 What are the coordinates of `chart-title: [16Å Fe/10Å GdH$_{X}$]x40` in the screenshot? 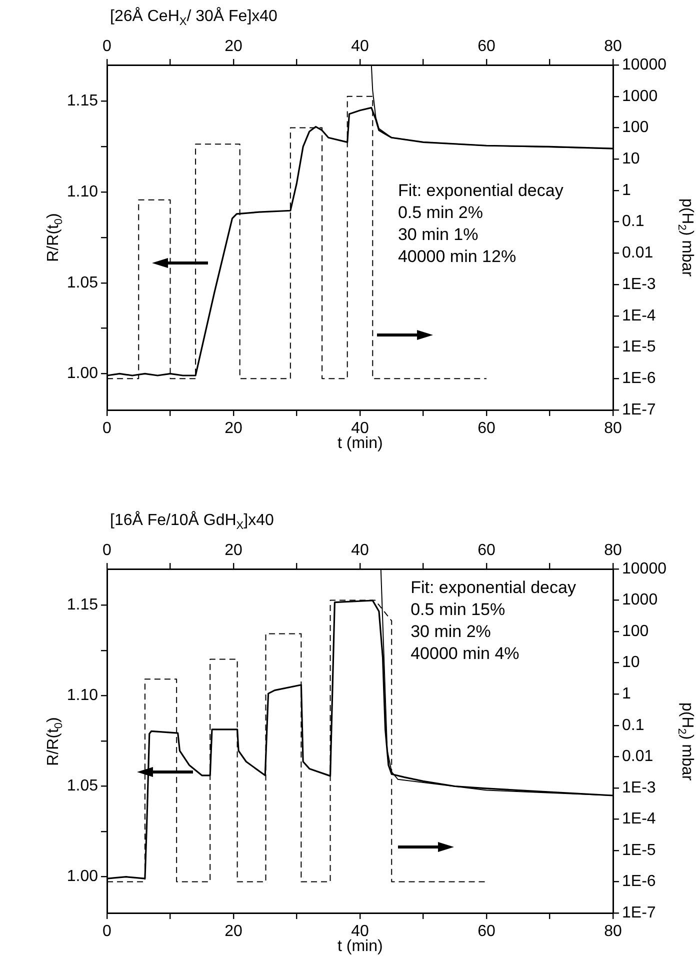 It's located at (192, 522).